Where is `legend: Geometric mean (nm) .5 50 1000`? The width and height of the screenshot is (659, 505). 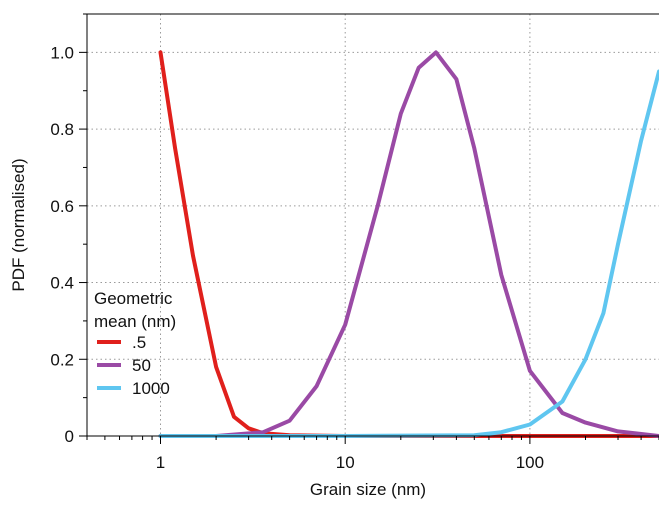
legend: Geometric mean (nm) .5 50 1000 is located at coordinates (135, 343).